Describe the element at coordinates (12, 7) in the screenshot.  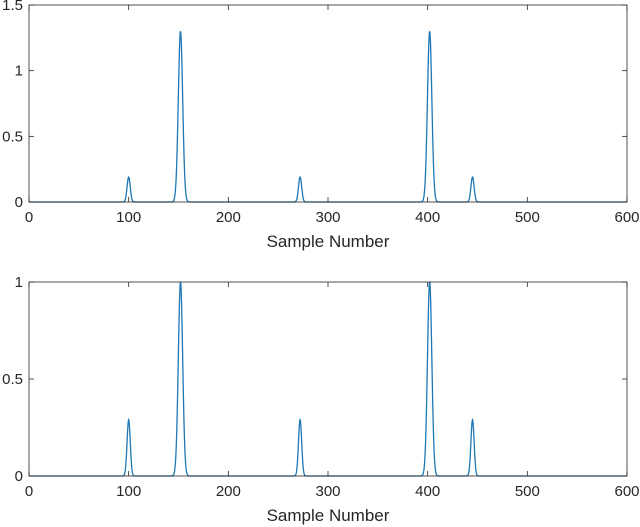
I see `y-tick-label: 1.5` at that location.